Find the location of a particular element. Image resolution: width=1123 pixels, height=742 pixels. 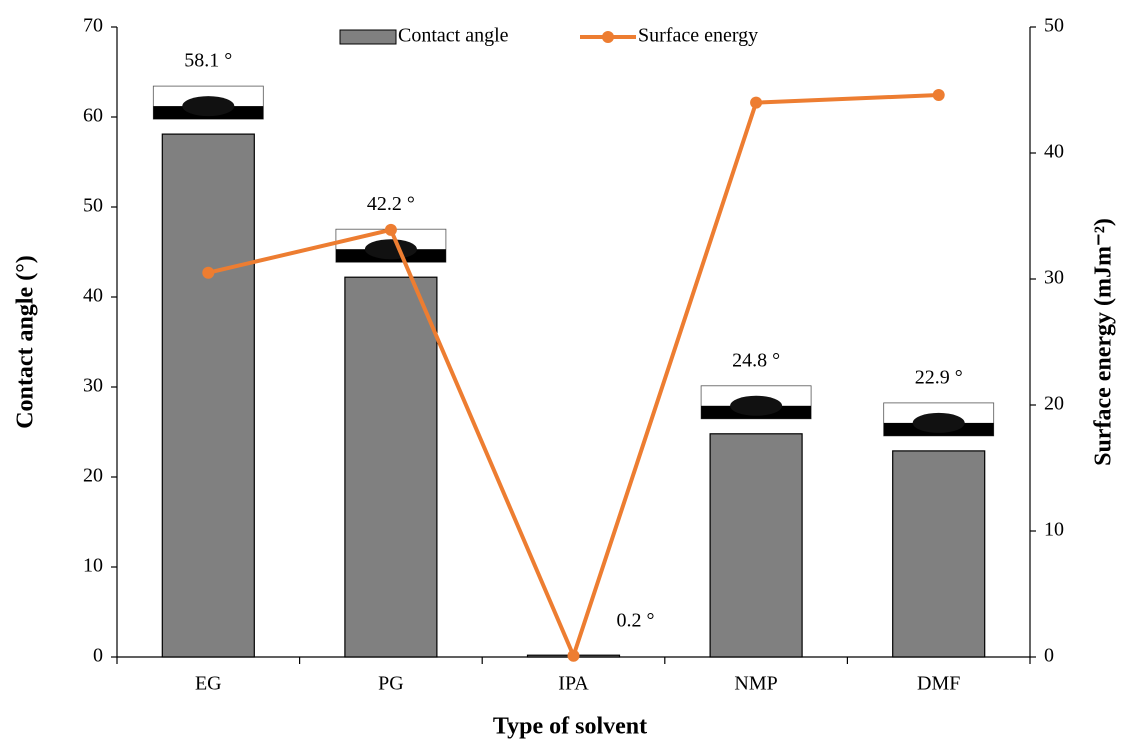

legend-marker is located at coordinates (608, 37).